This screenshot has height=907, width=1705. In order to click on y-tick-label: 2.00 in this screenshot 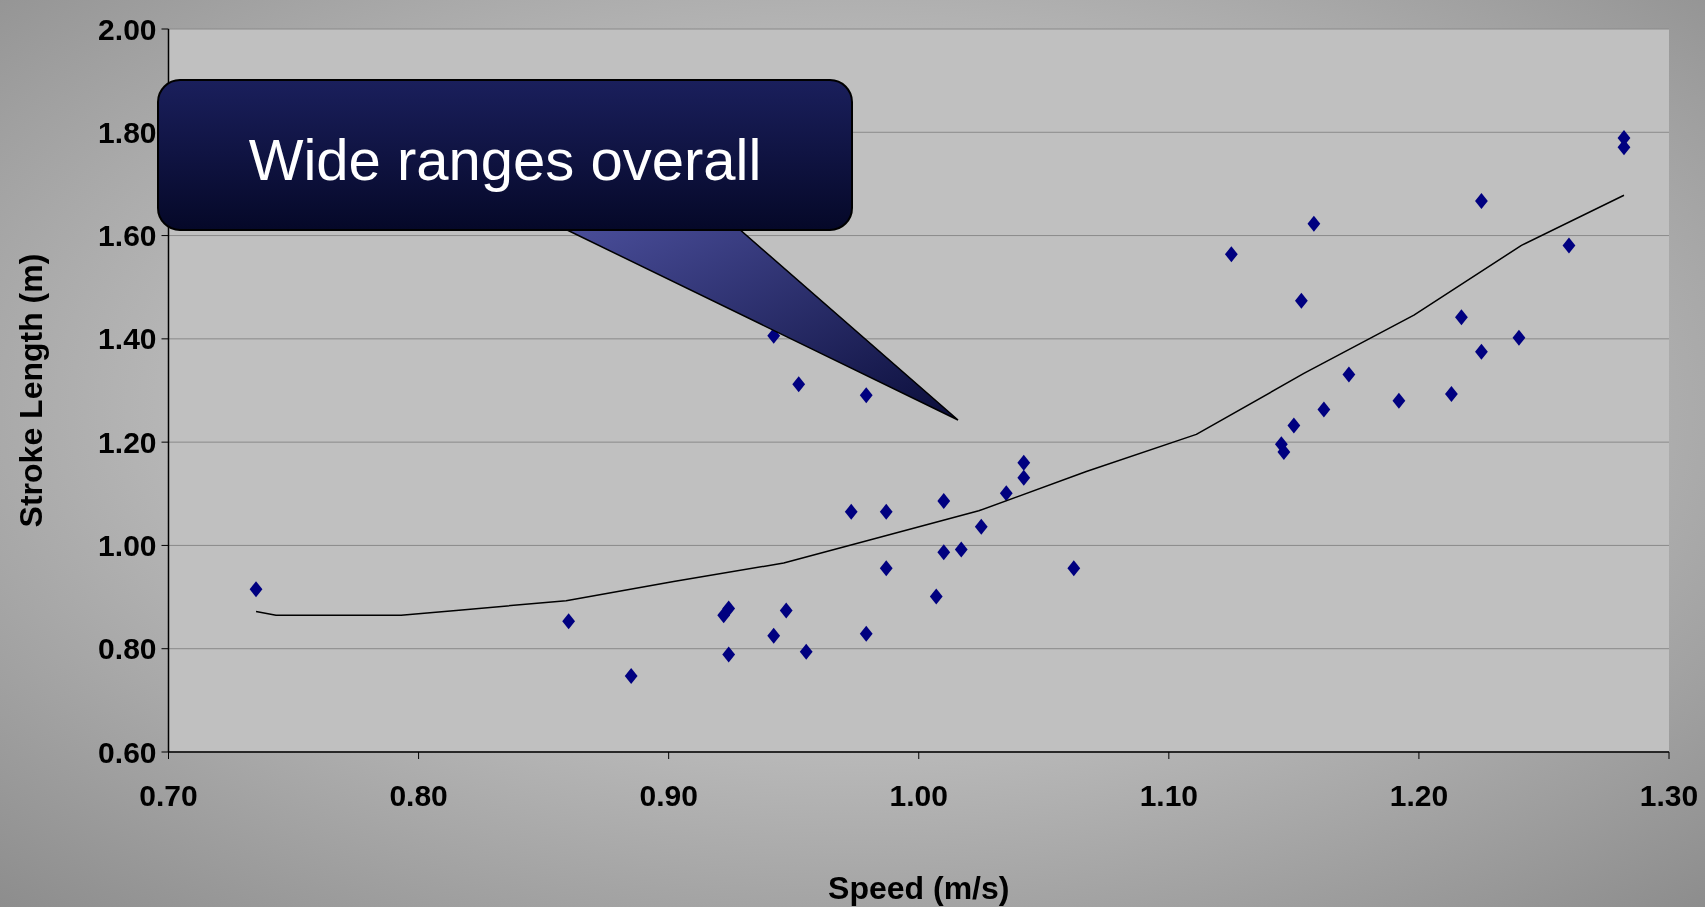, I will do `click(127, 29)`.